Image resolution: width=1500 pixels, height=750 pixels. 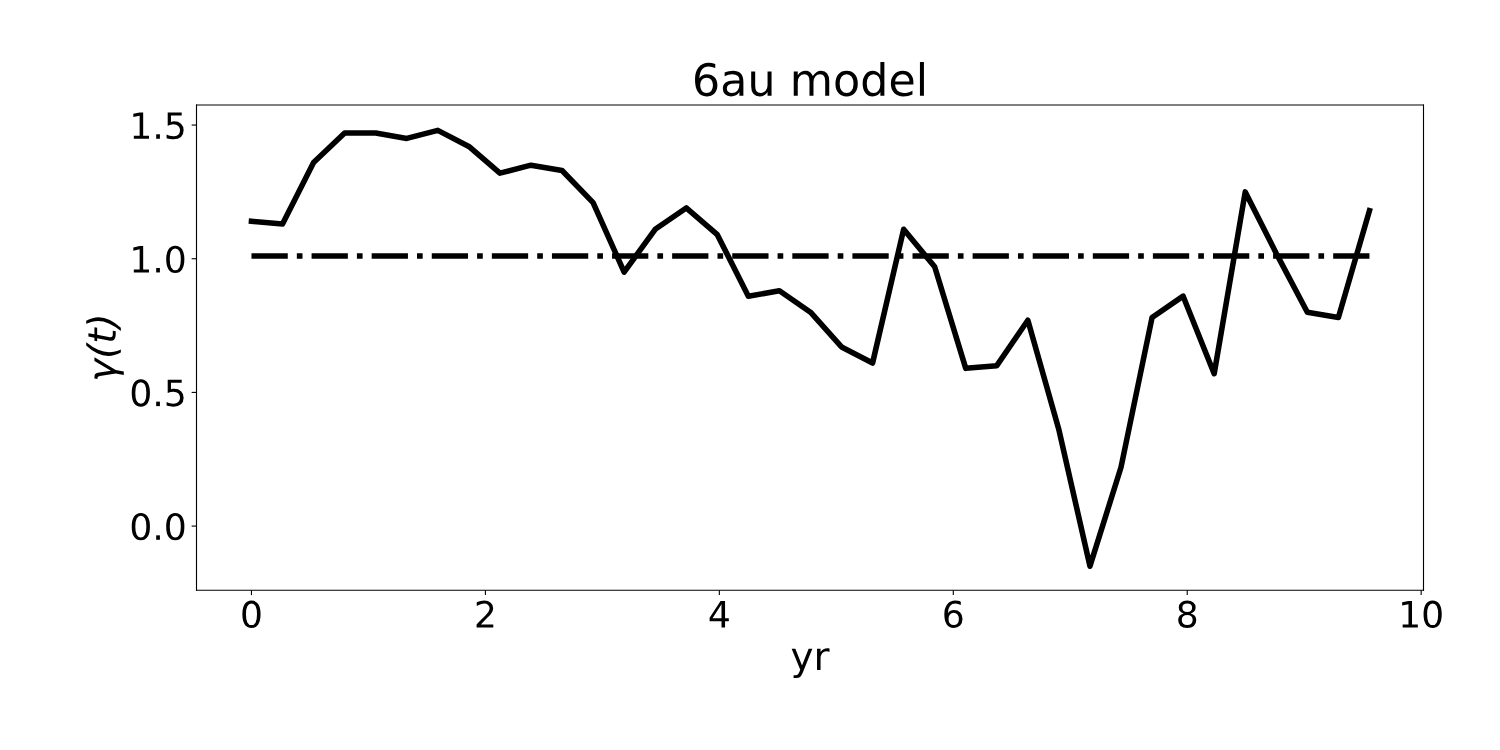 I want to click on x-tick-label: 6, so click(x=953, y=614).